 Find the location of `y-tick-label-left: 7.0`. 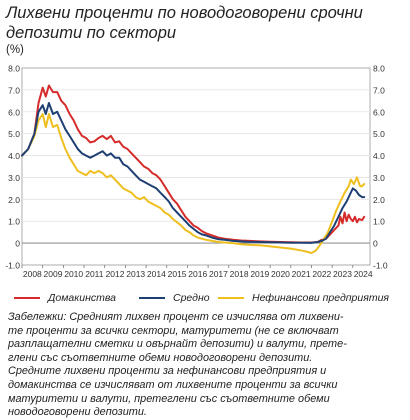

y-tick-label-left: 7.0 is located at coordinates (14, 90).